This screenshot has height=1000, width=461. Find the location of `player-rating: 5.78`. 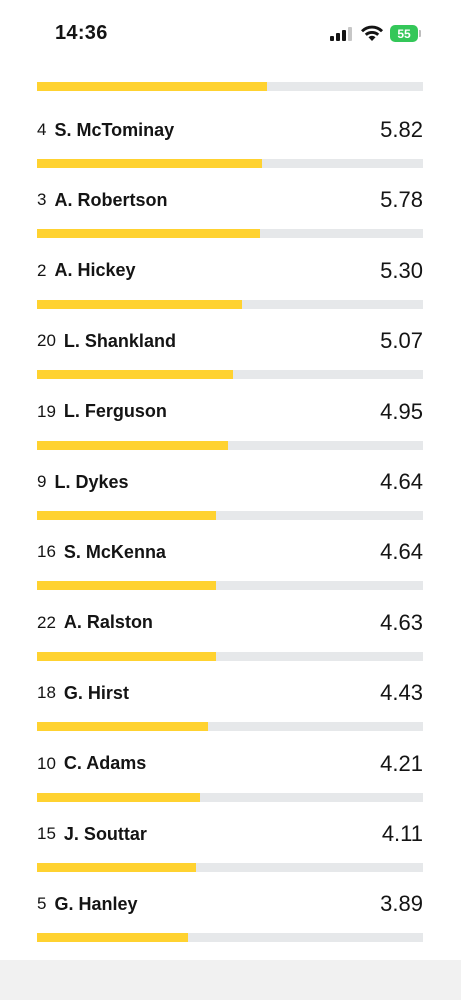

player-rating: 5.78 is located at coordinates (401, 200).